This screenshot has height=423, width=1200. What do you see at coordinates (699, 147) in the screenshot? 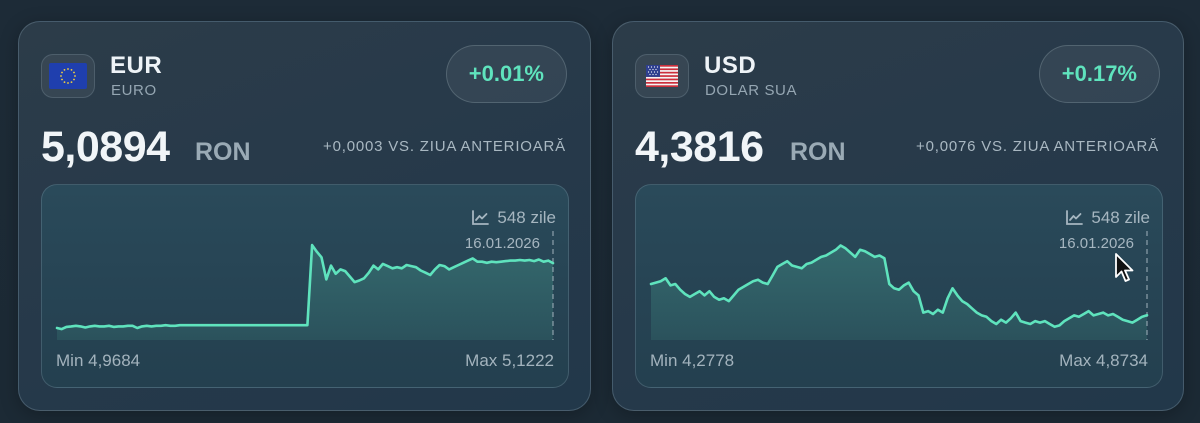
I see `exchange-rate: 4,3816` at bounding box center [699, 147].